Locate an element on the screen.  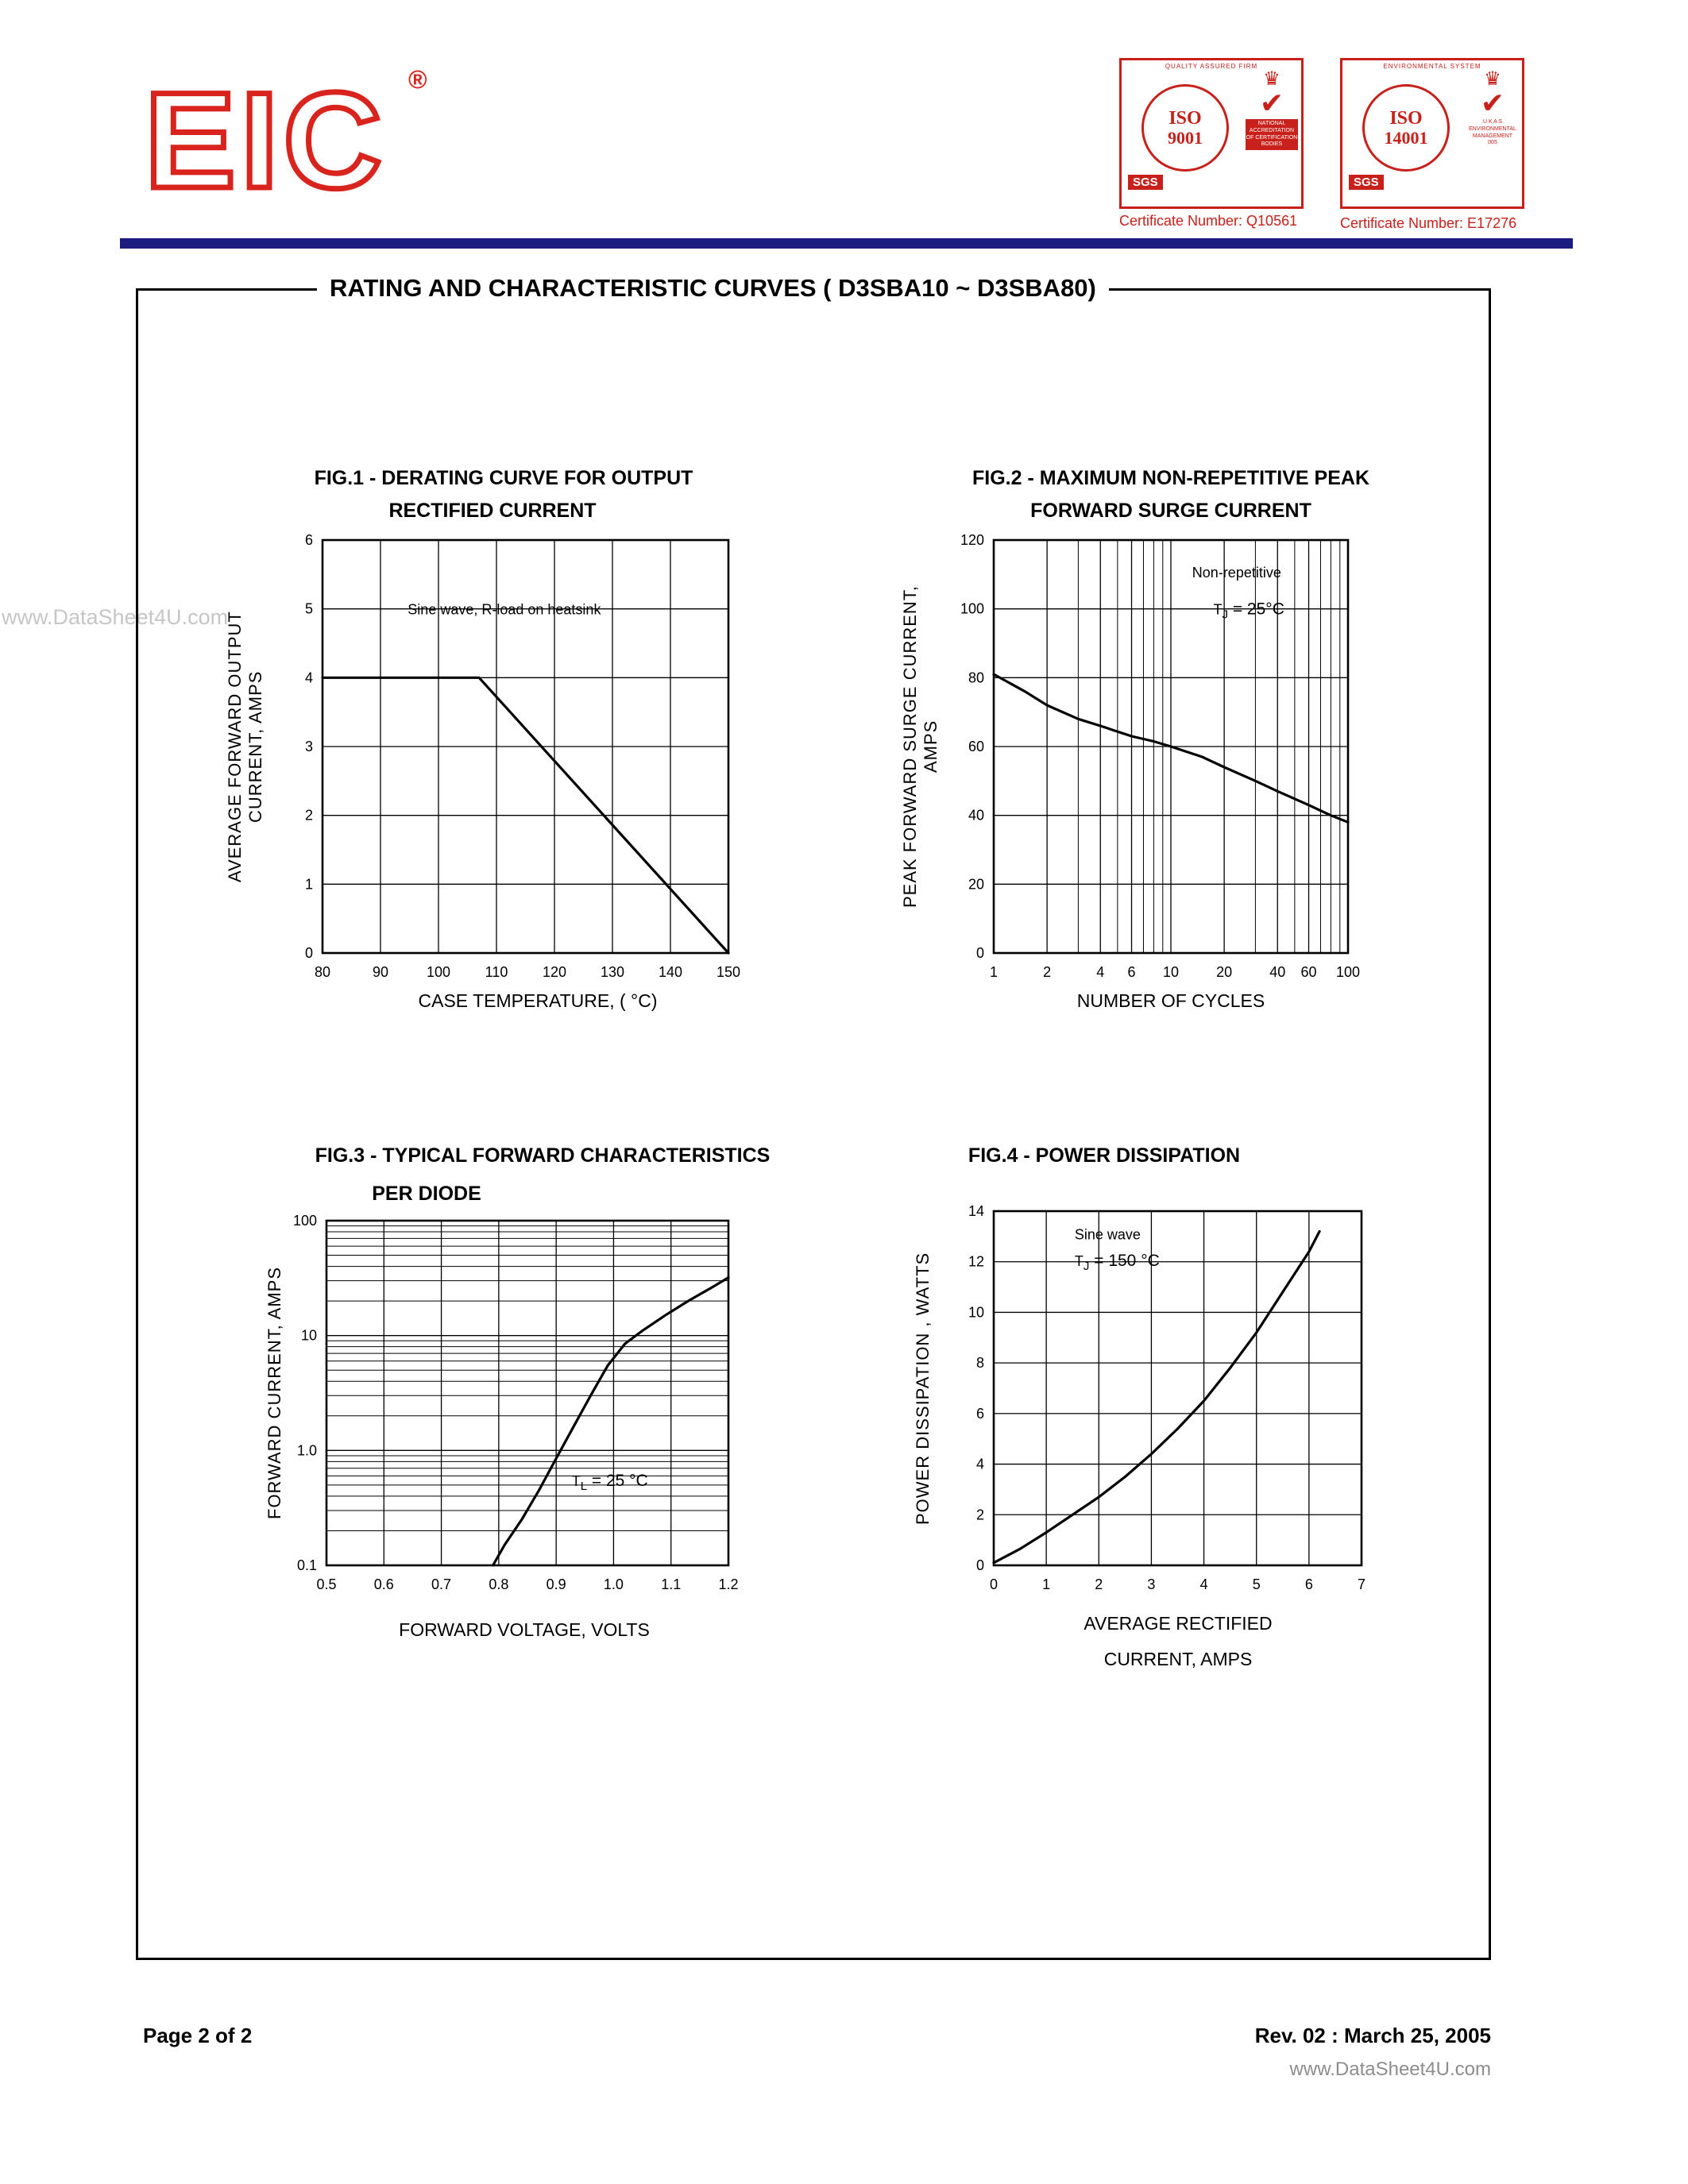
panel-line: OF CERTIFICATION is located at coordinates (1272, 137).